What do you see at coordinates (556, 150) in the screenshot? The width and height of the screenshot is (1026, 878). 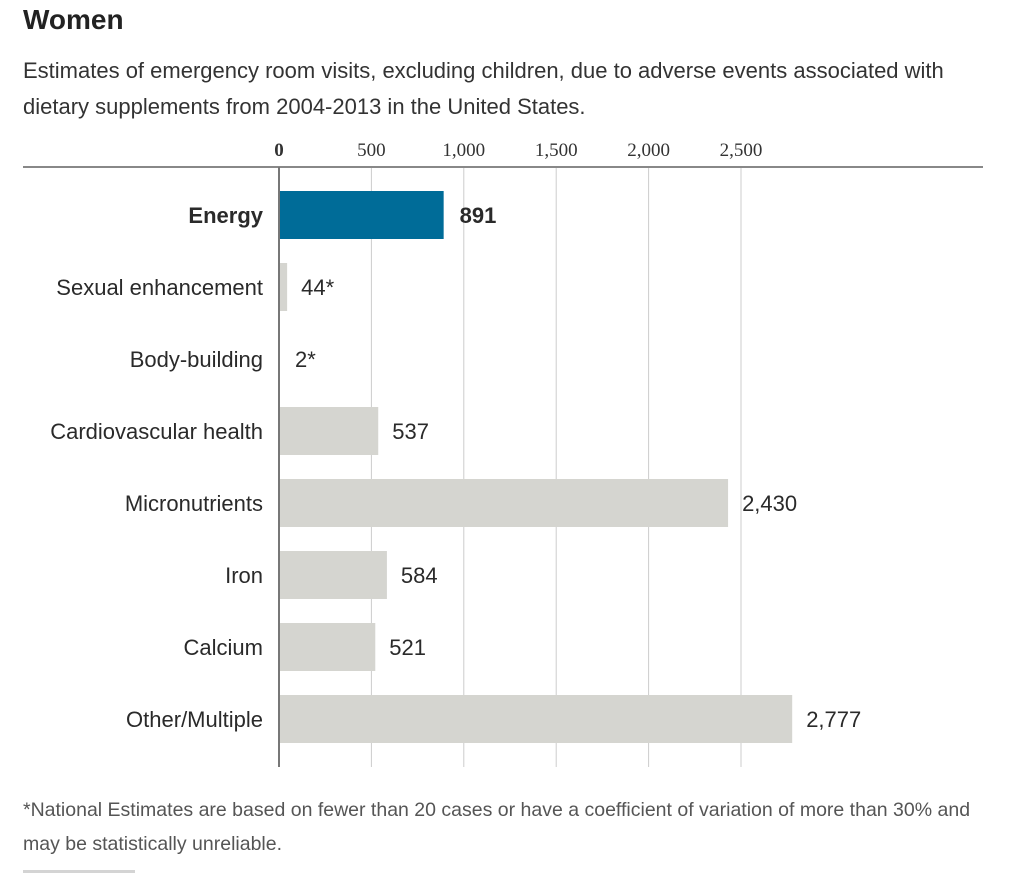 I see `x-tick-label: 1,500` at bounding box center [556, 150].